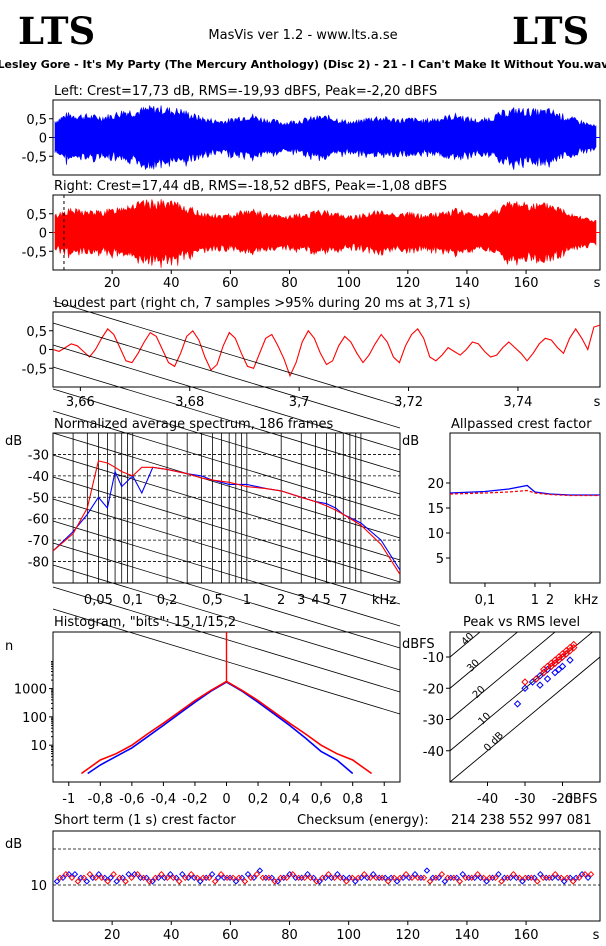  What do you see at coordinates (289, 799) in the screenshot?
I see `histogram-xtick-label: 0,4` at bounding box center [289, 799].